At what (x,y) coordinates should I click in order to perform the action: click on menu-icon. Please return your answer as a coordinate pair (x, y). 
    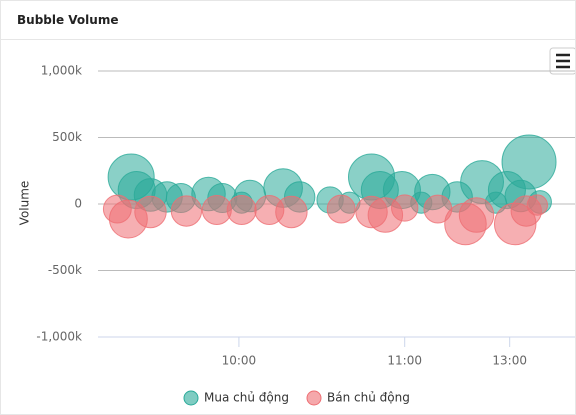
    Looking at the image, I should click on (563, 61).